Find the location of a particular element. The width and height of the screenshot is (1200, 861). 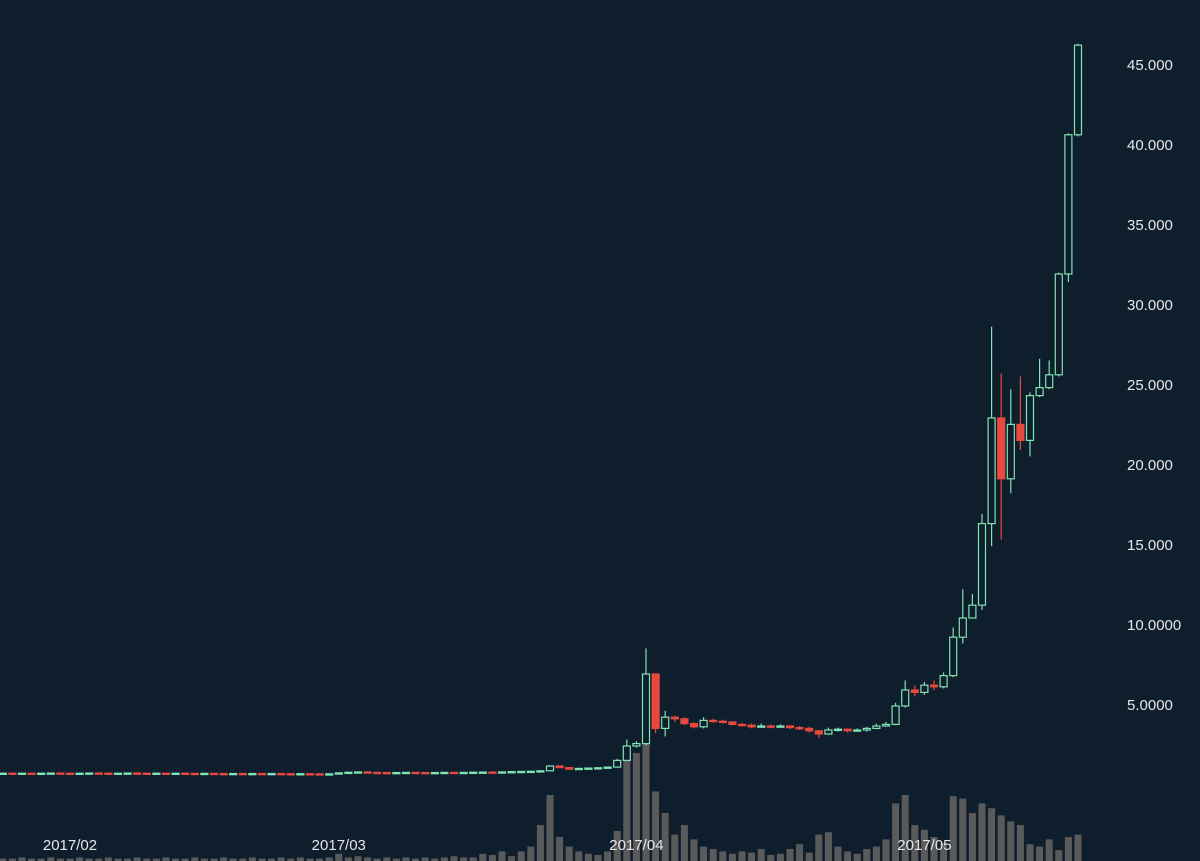

x-tick-label: 2017/05 is located at coordinates (924, 845).